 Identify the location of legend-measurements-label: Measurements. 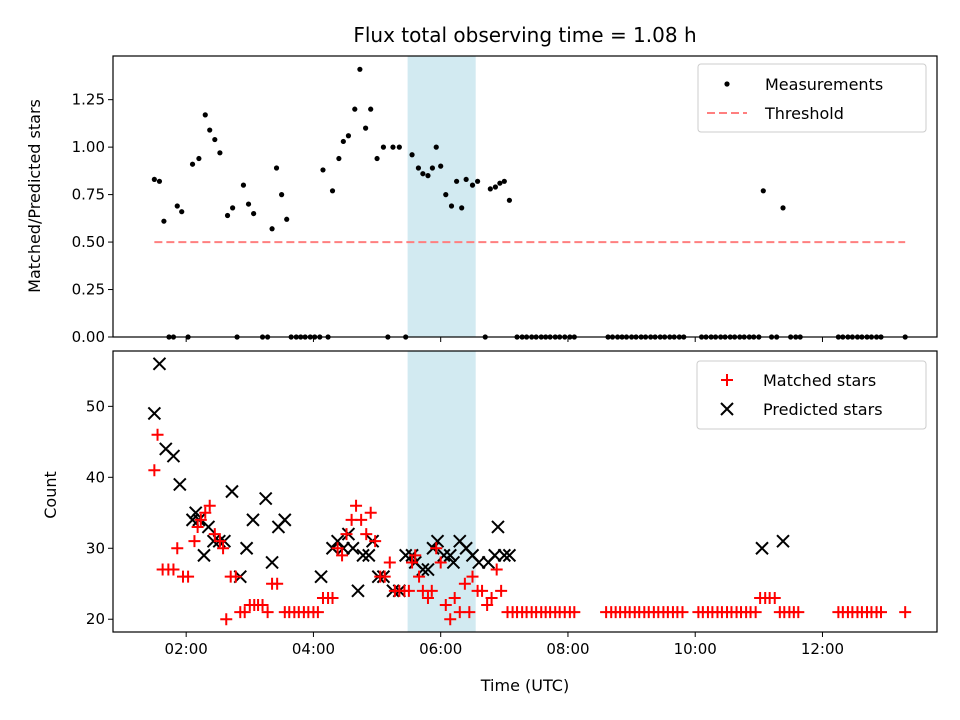
(824, 84).